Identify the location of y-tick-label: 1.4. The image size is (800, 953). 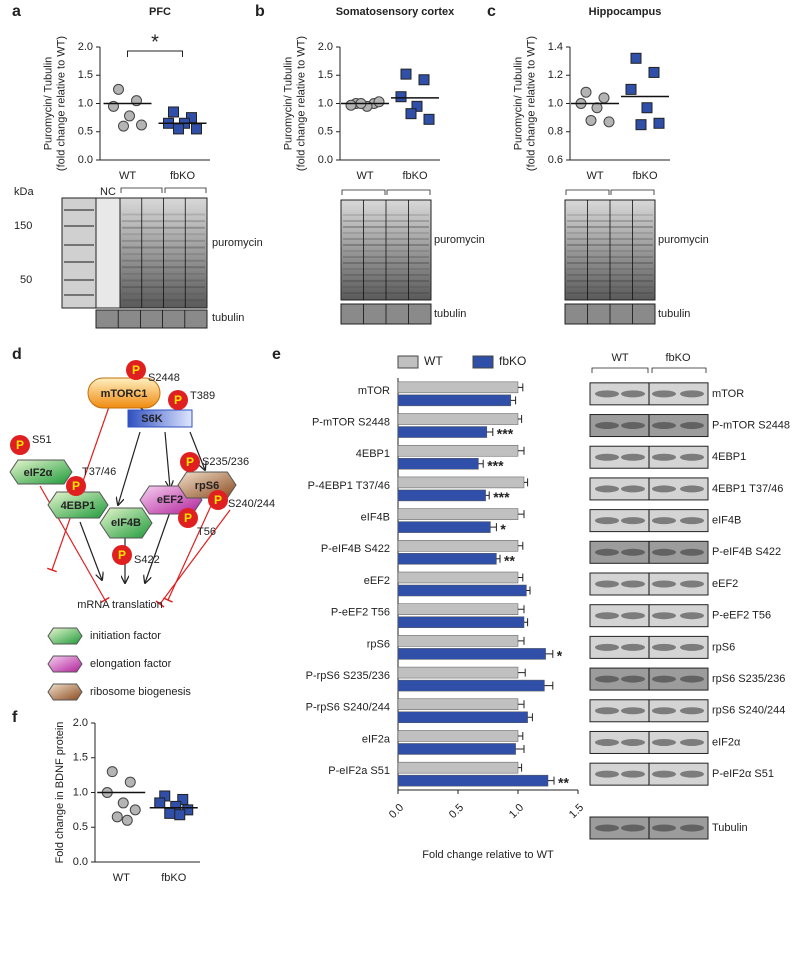
(555, 47).